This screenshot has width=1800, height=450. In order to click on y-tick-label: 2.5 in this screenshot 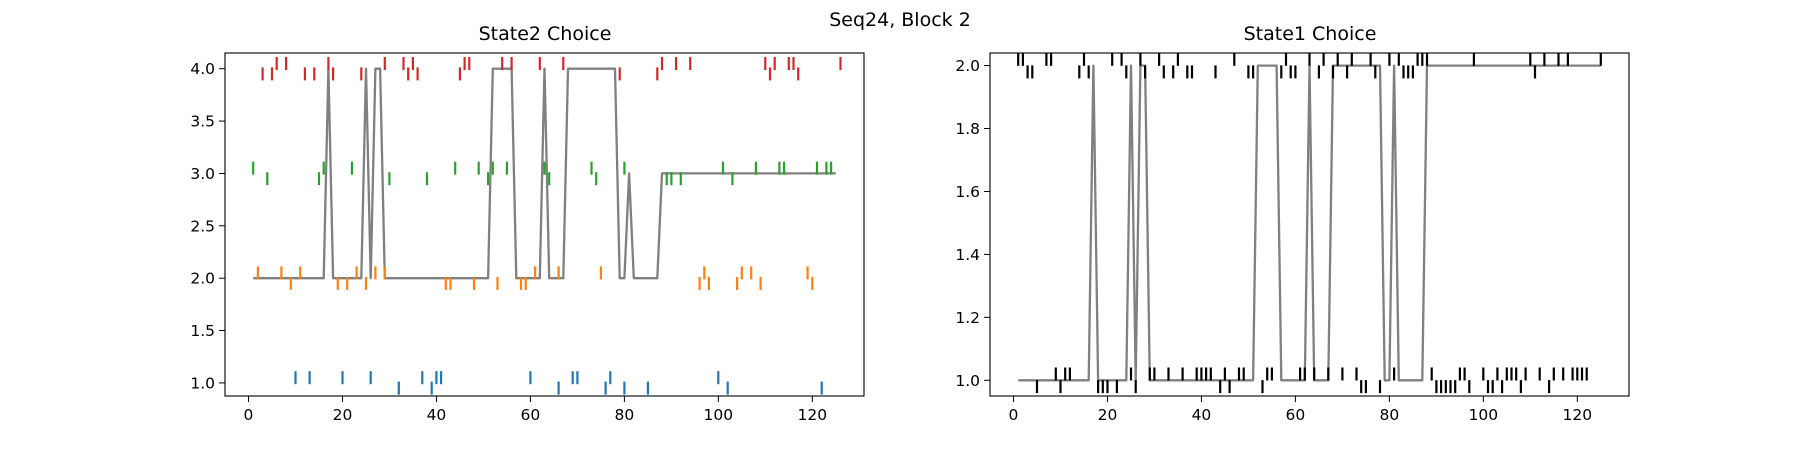, I will do `click(202, 226)`.